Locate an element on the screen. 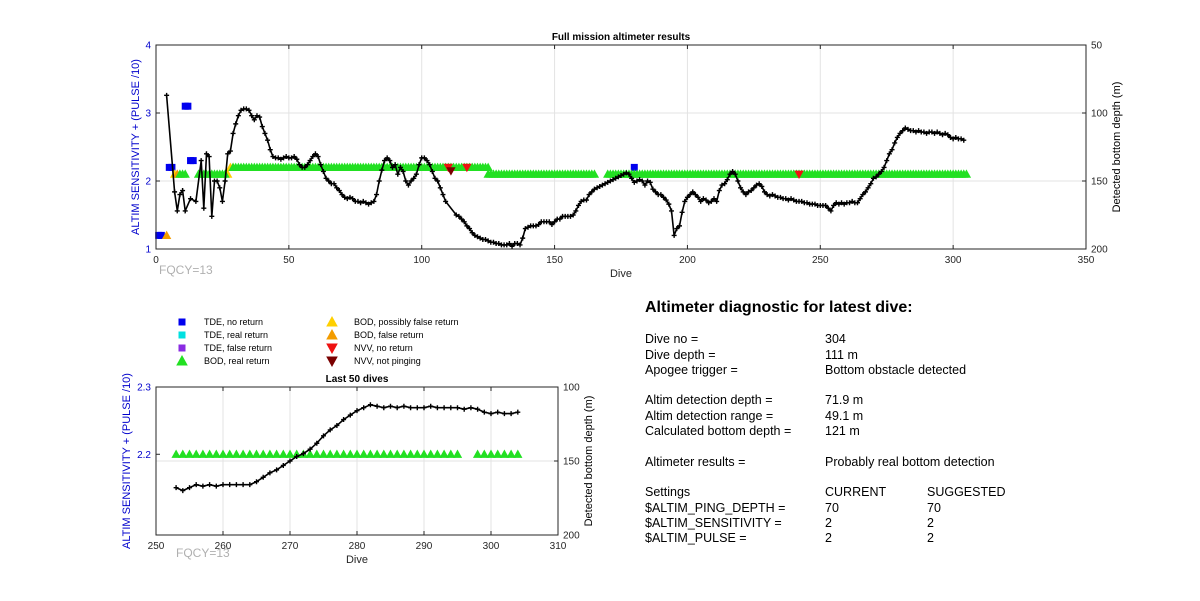 This screenshot has height=601, width=1200. settings-row: $ALTIM_SENSITIVITY = 2 2 is located at coordinates (855, 523).